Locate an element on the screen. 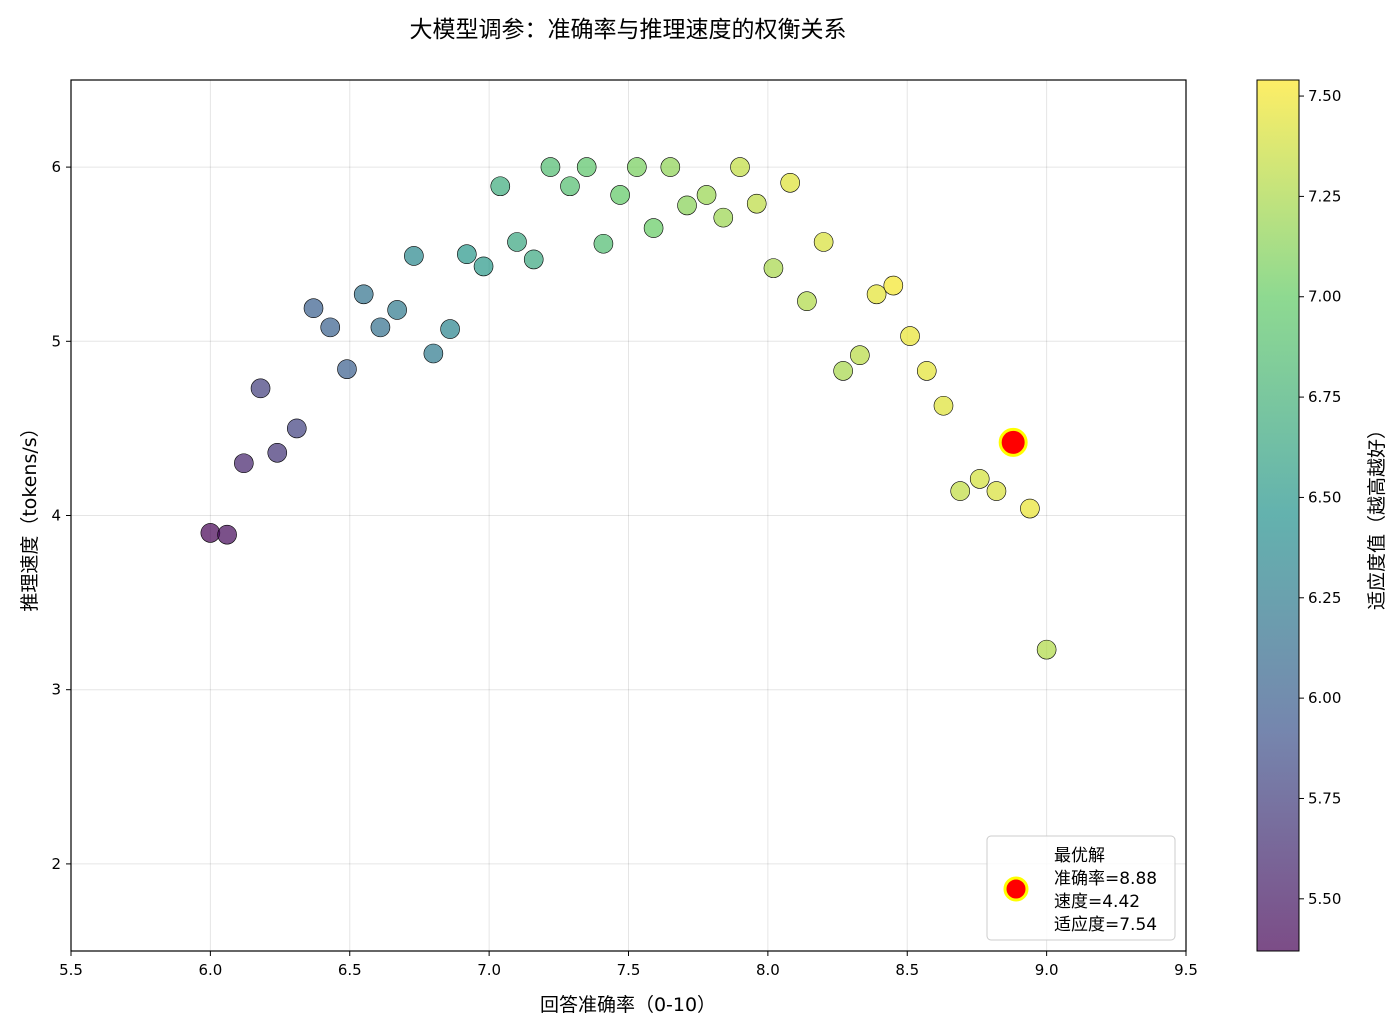  legend-marker is located at coordinates (1016, 889).